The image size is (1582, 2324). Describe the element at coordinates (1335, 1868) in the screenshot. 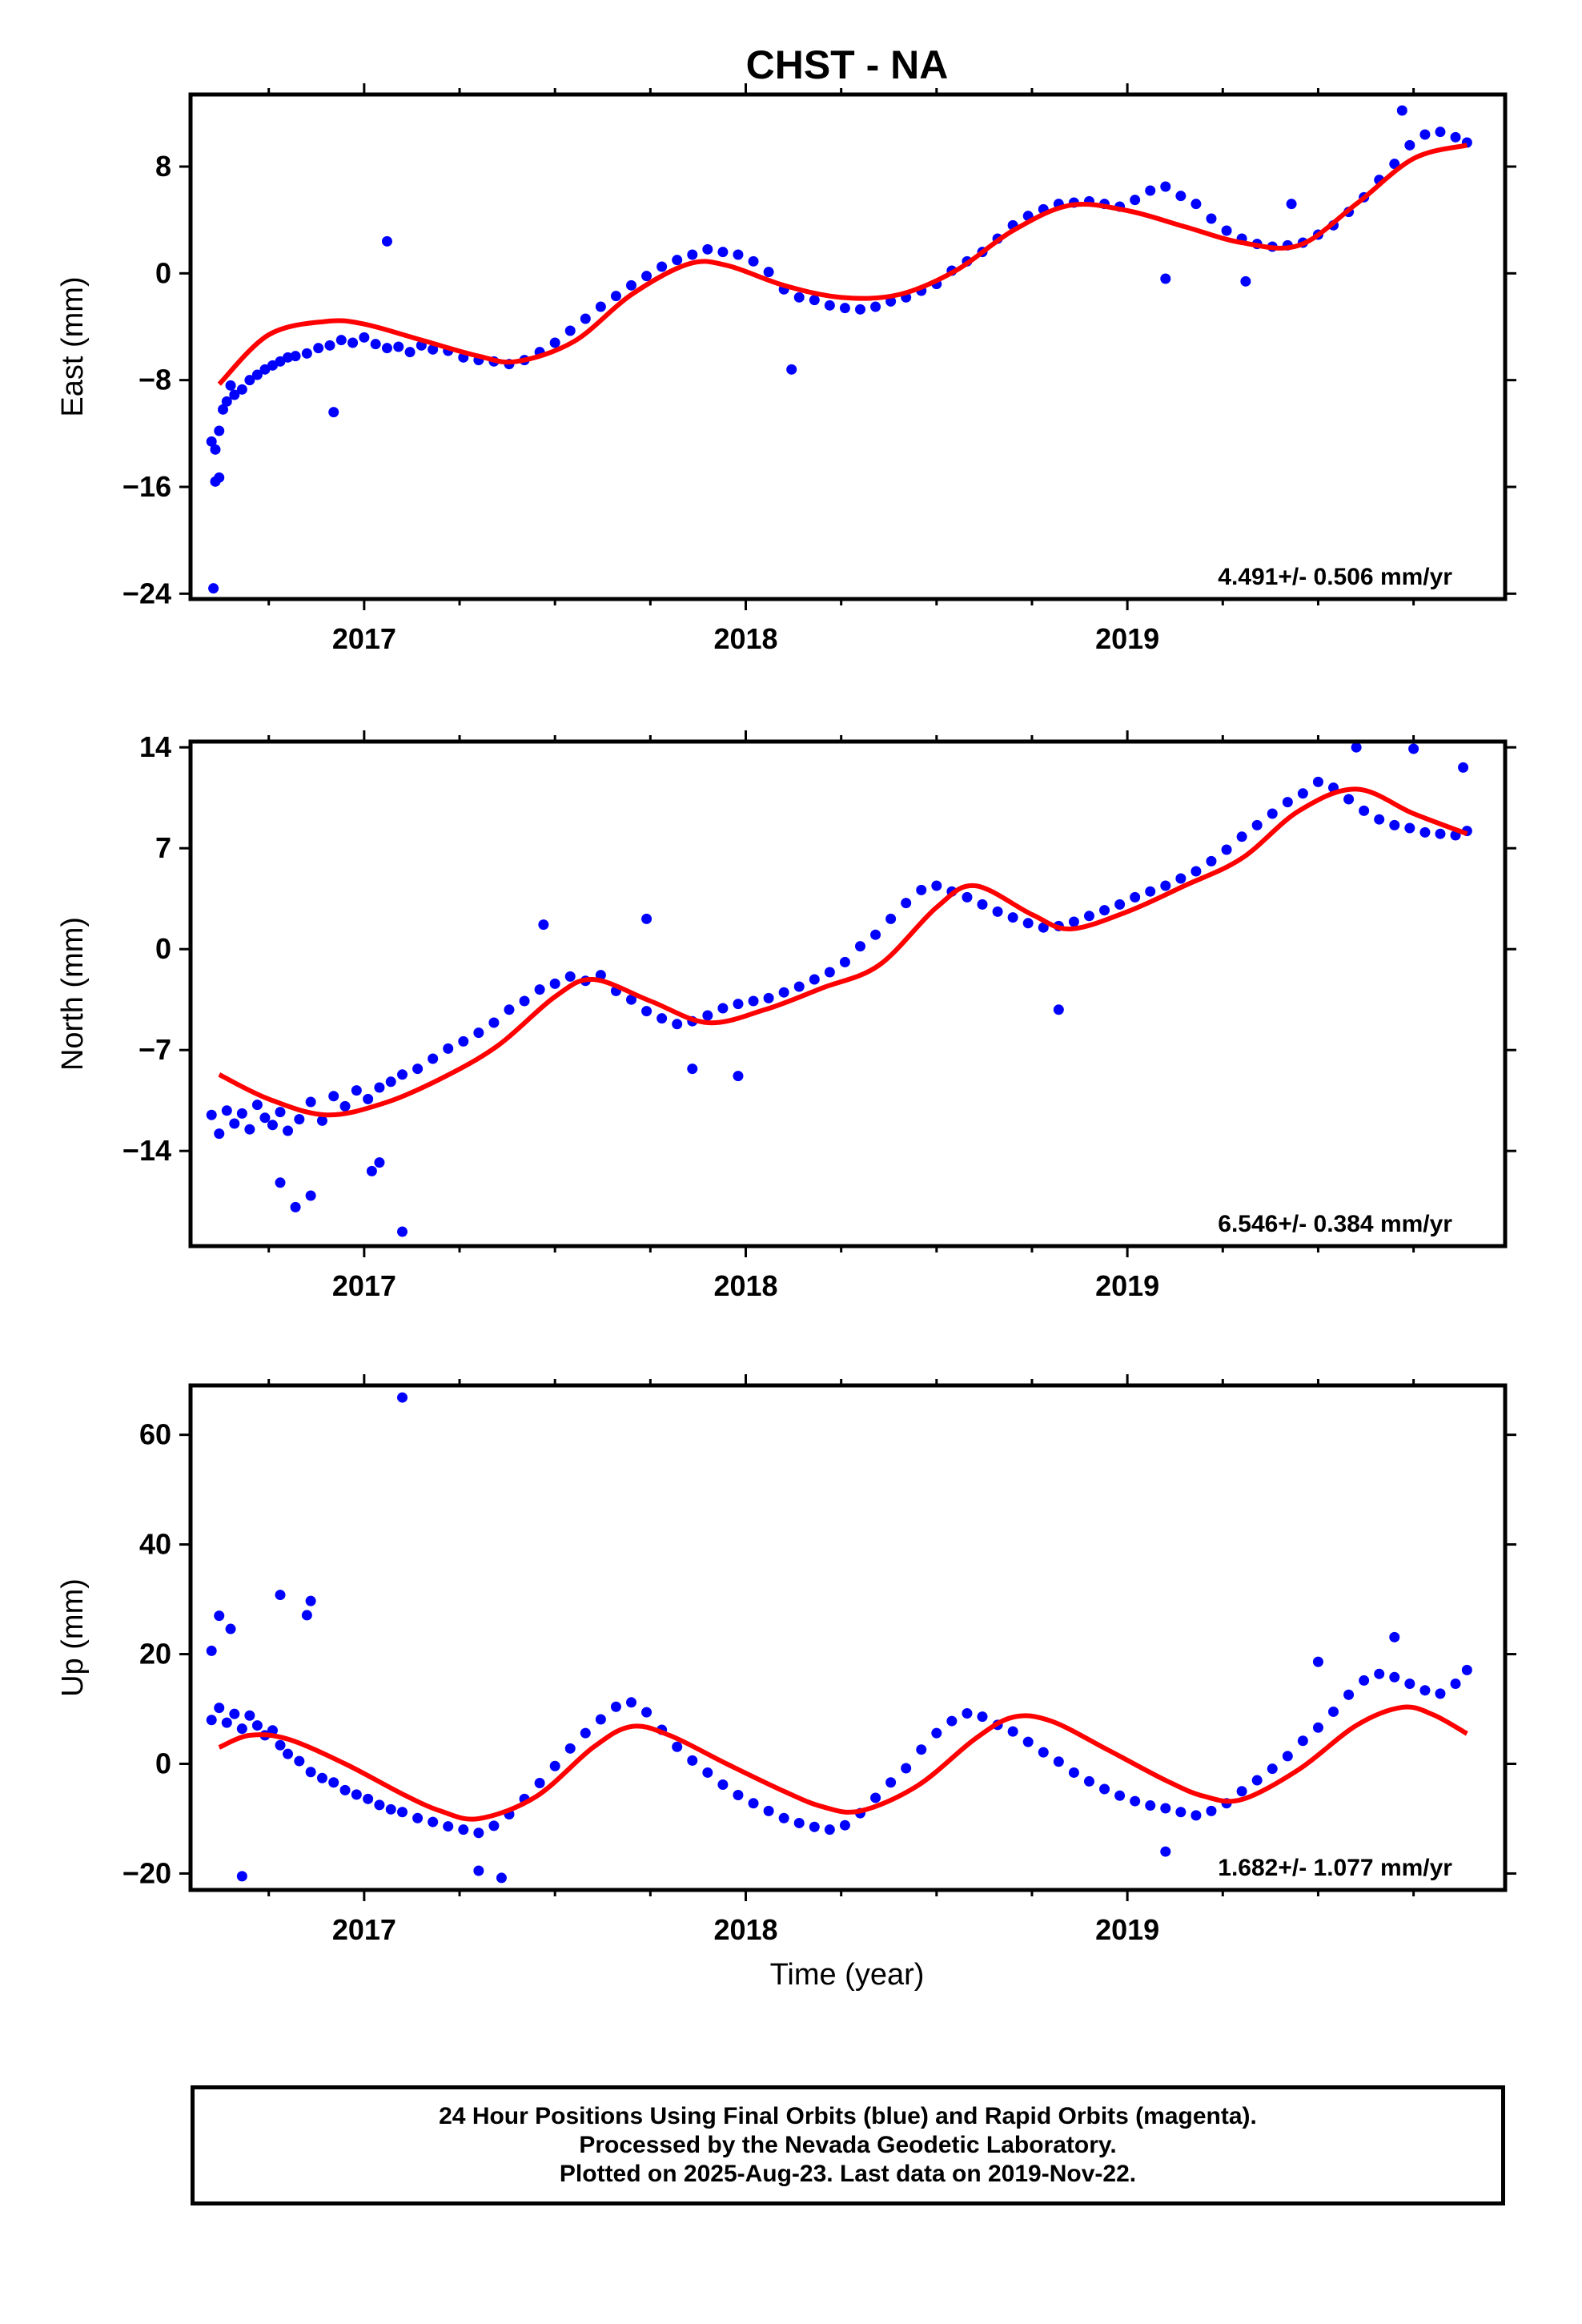

I see `velocity-rate-label: 1.682+/- 1.077 mm/yr` at that location.